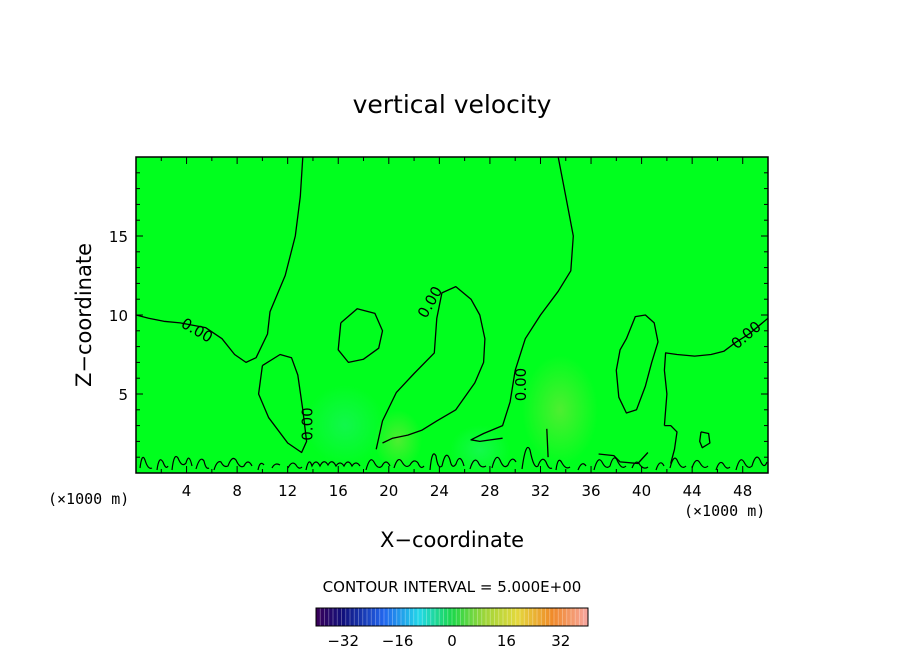  What do you see at coordinates (343, 641) in the screenshot?
I see `colorbar-tick-label: −32` at bounding box center [343, 641].